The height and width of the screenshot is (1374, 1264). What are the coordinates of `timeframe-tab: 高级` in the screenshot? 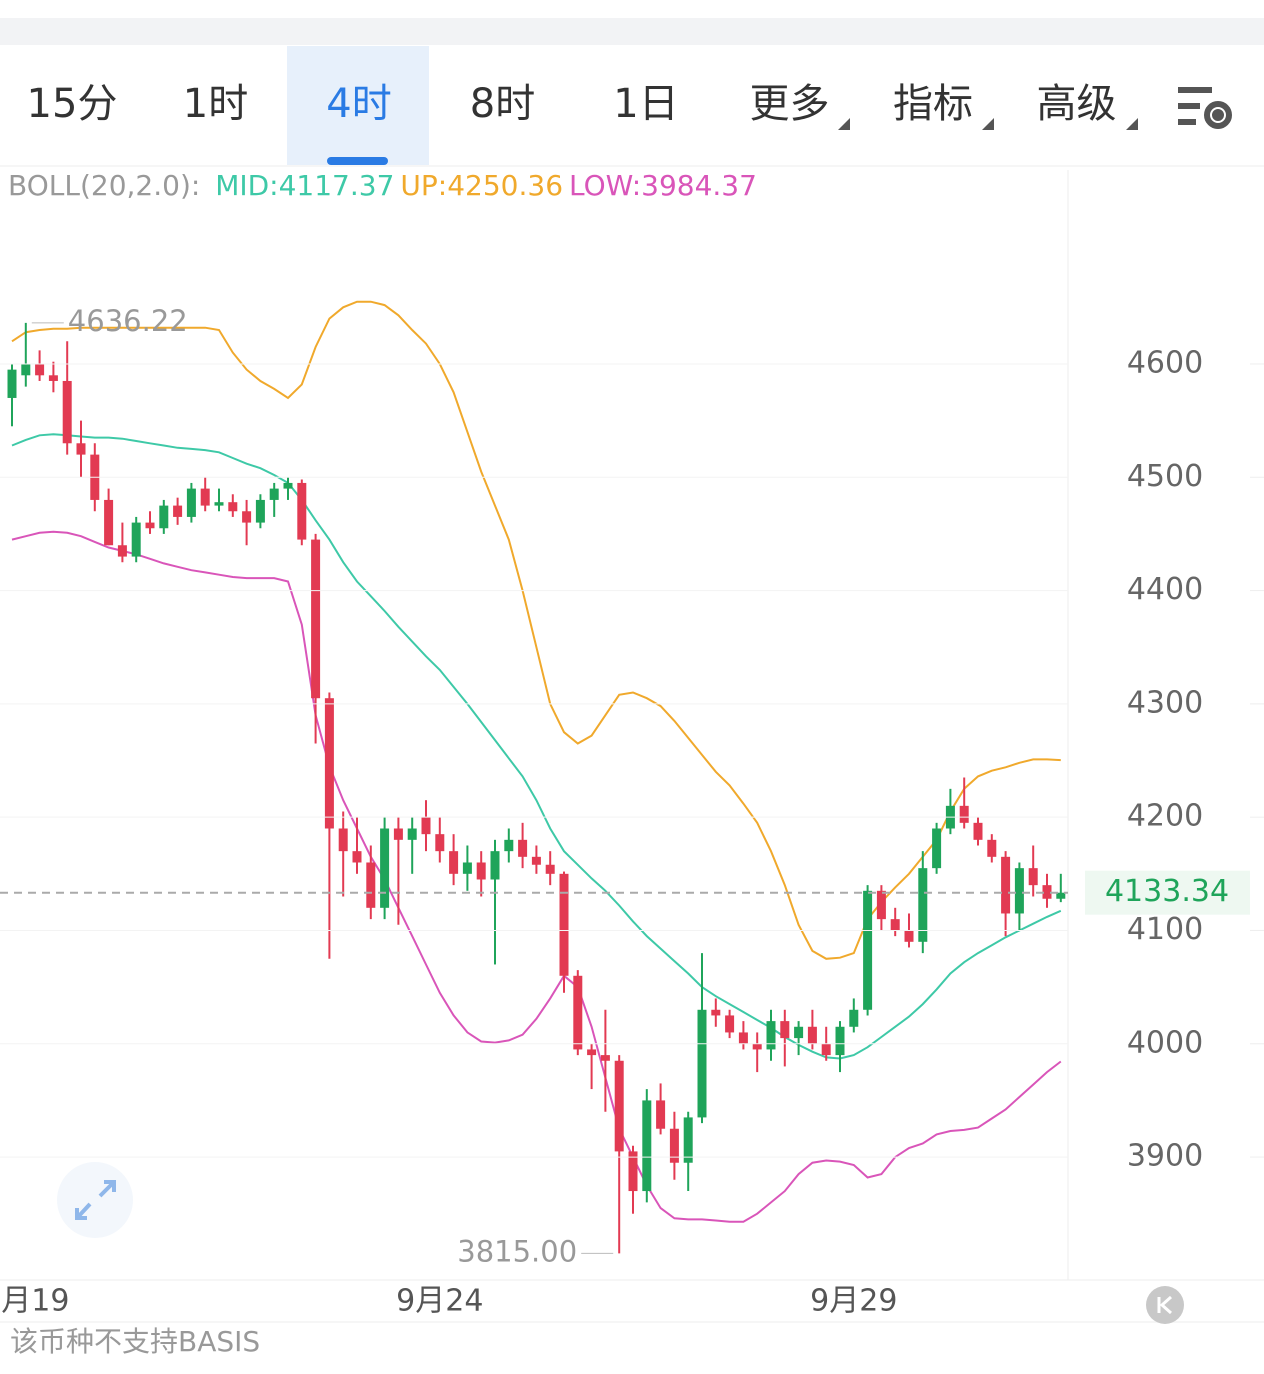 It's located at (1077, 104).